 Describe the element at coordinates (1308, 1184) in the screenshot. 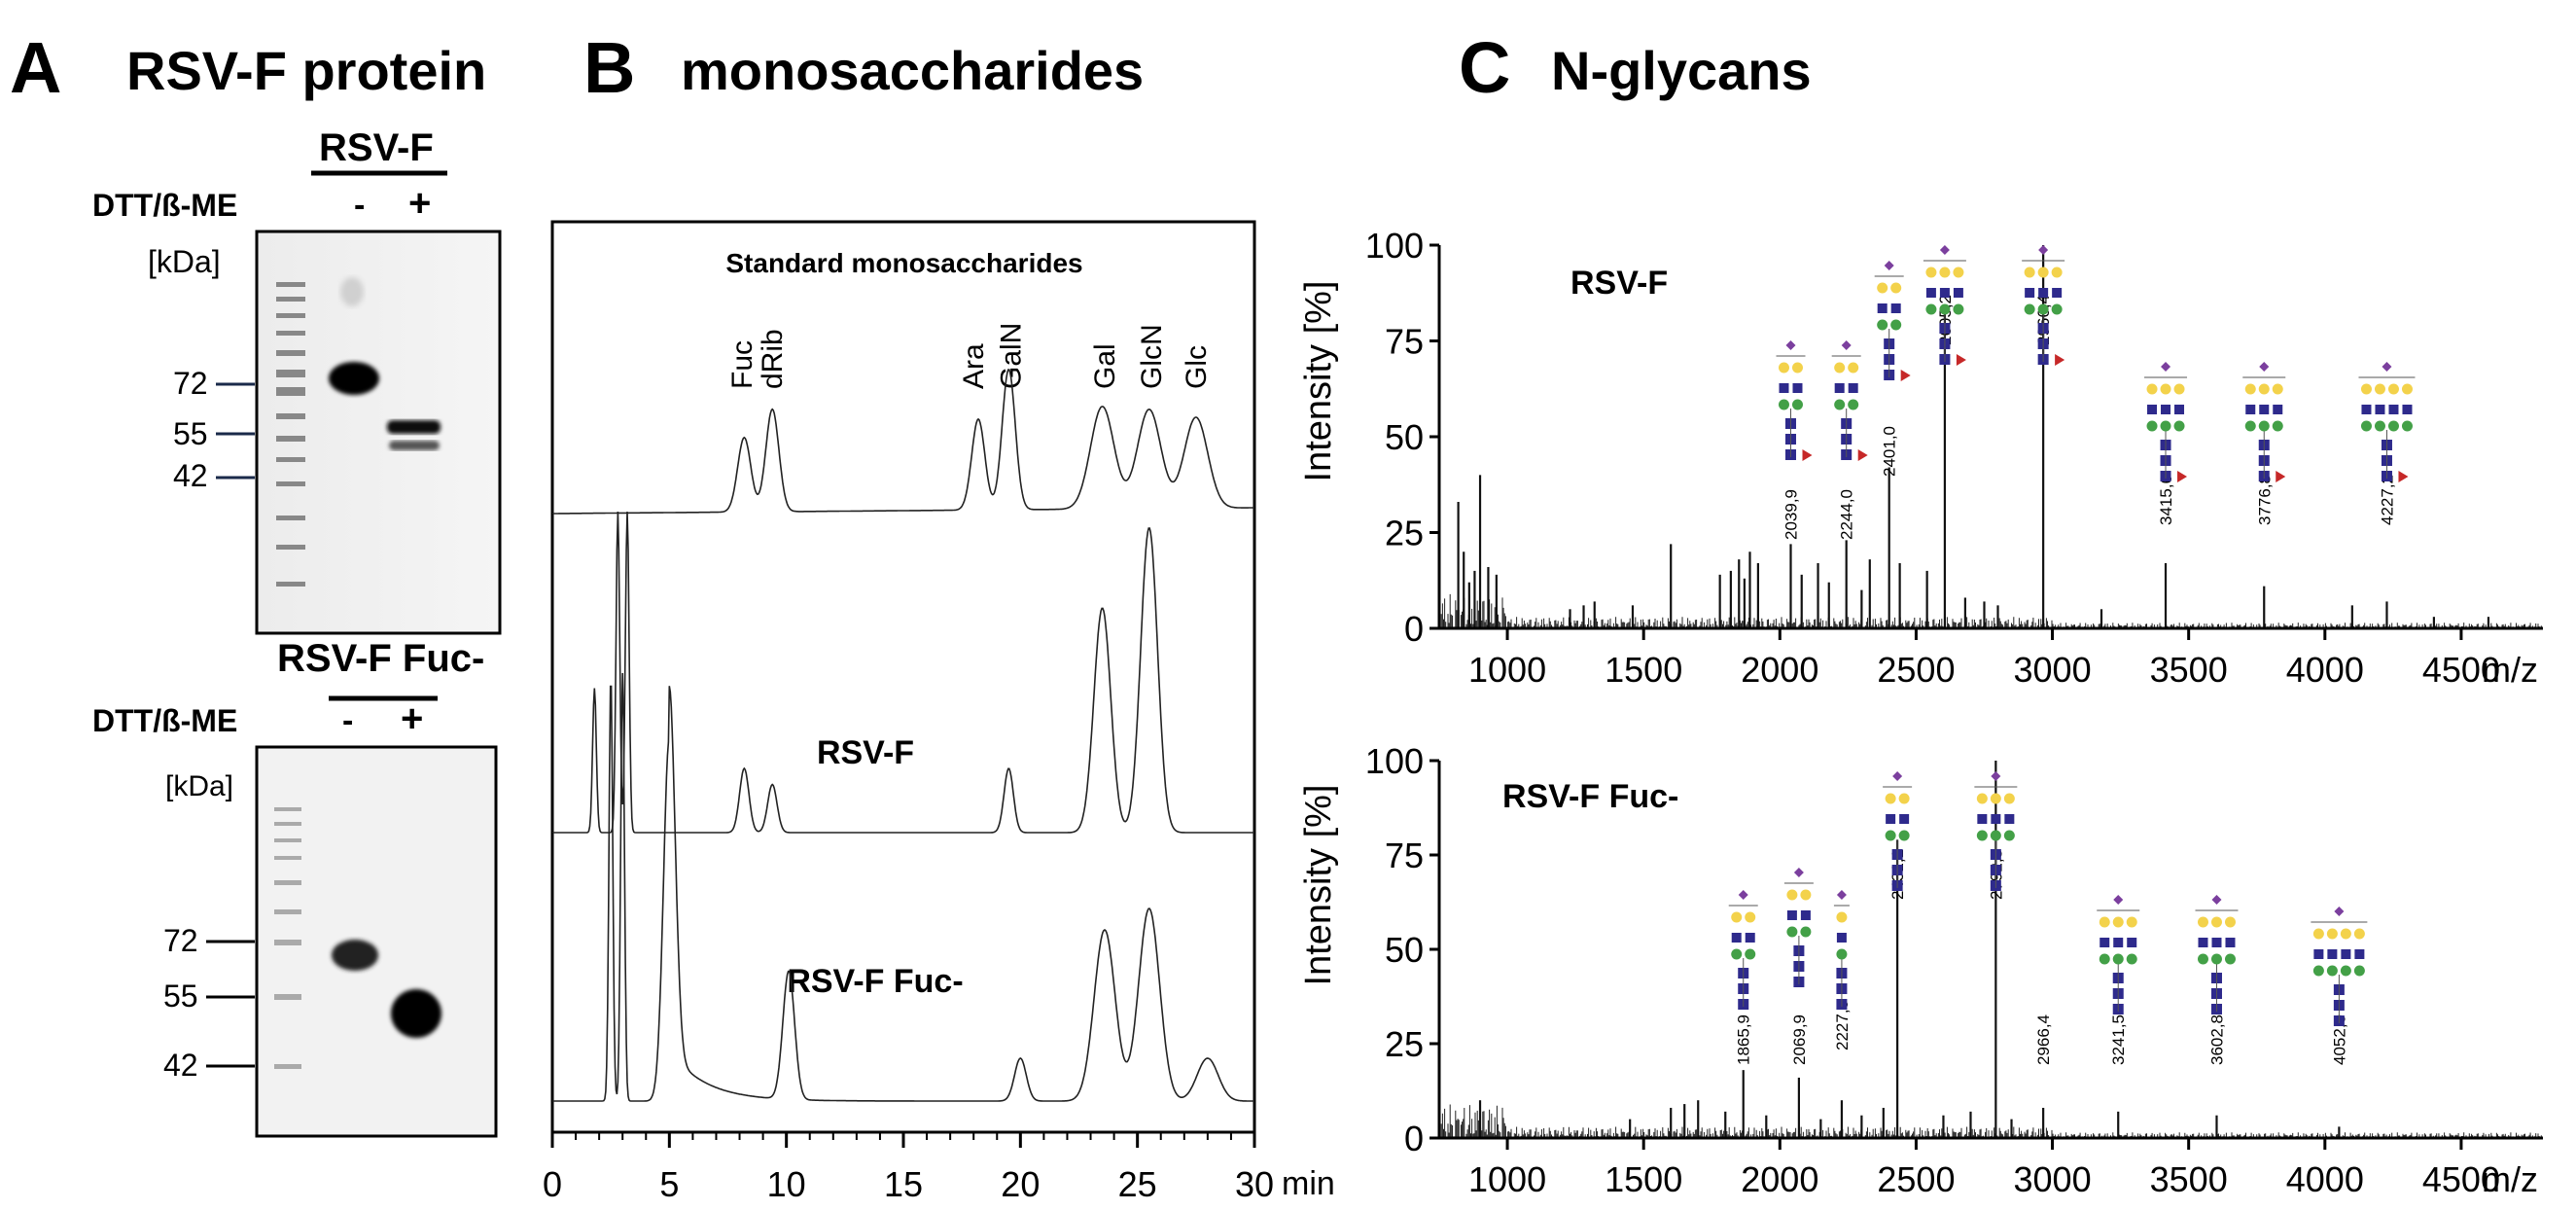

I see `panel-b-x-unit: min` at that location.